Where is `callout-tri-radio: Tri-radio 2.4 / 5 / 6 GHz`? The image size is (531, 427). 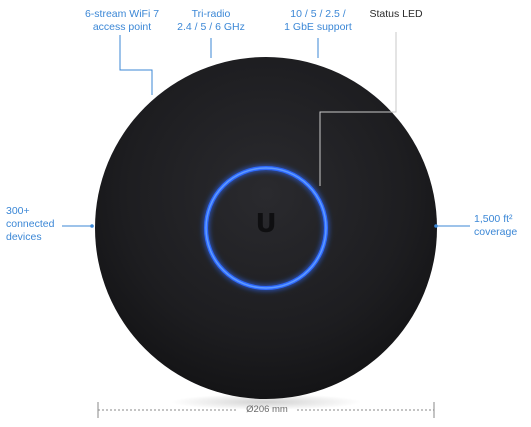
callout-tri-radio: Tri-radio 2.4 / 5 / 6 GHz is located at coordinates (211, 21).